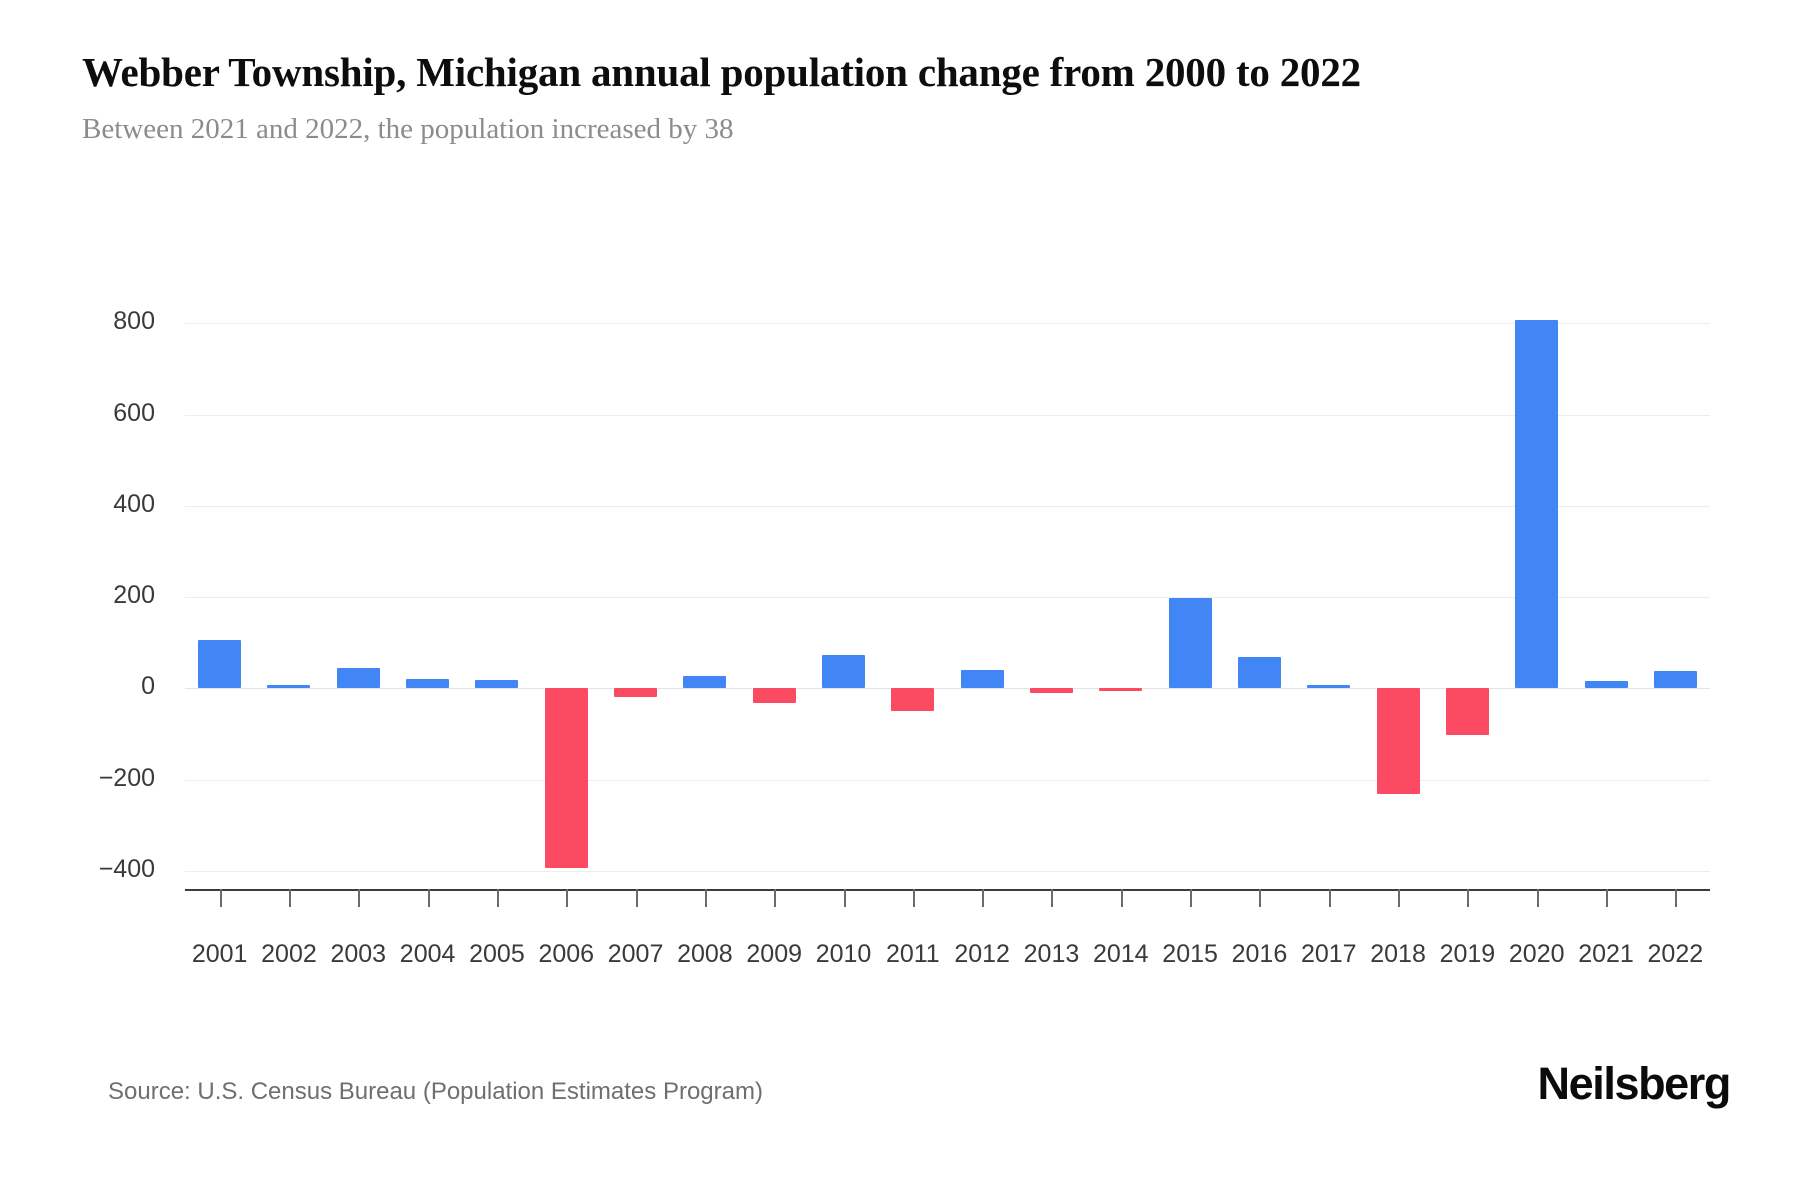  I want to click on bar-2013, so click(1051, 690).